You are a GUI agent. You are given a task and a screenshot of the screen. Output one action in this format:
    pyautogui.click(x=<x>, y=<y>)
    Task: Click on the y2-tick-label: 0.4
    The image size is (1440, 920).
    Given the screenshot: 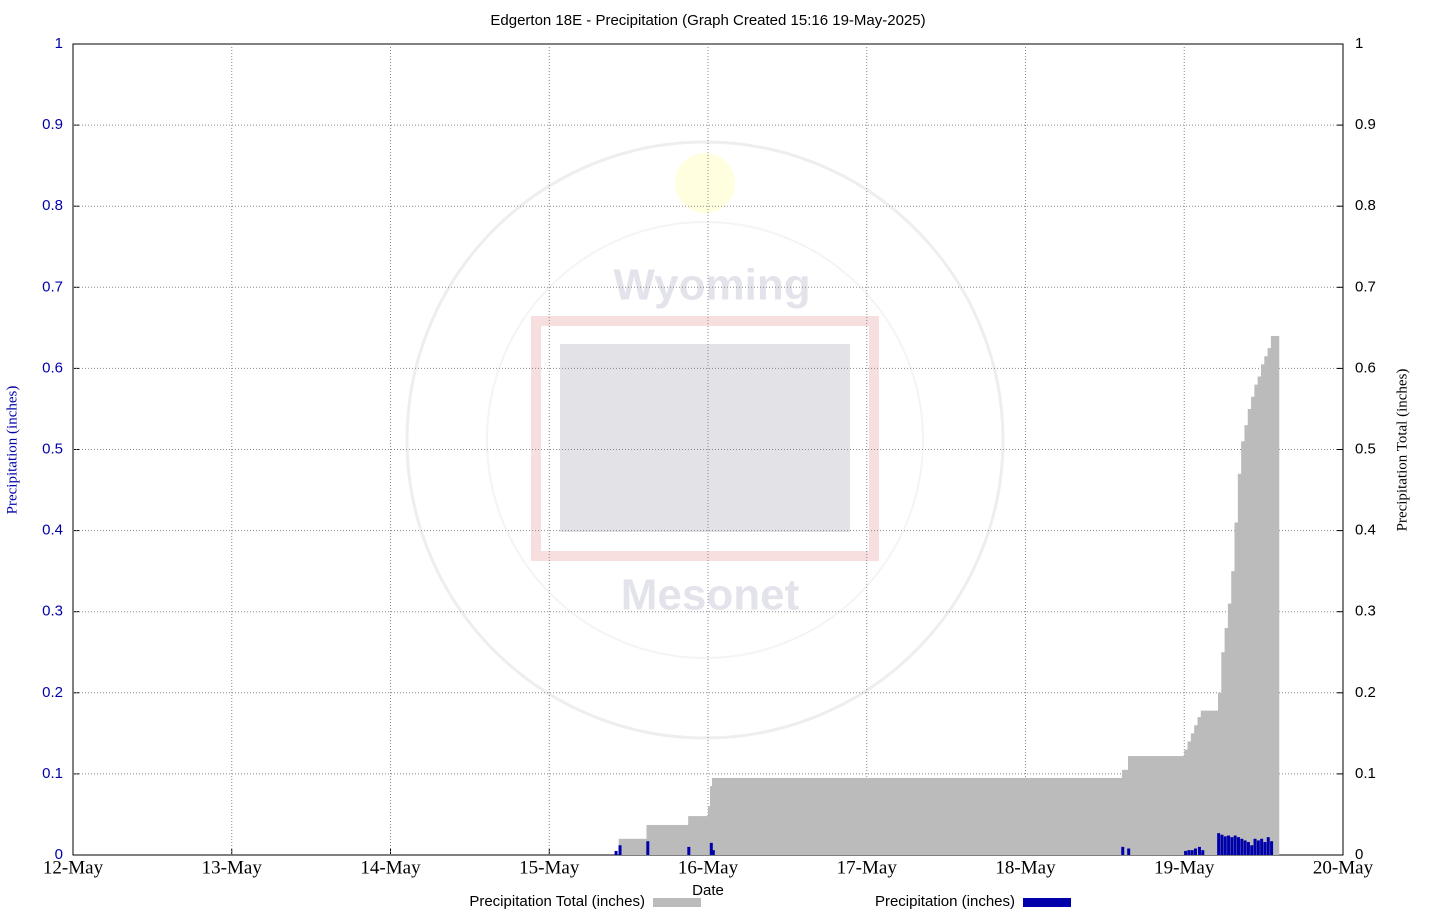 What is the action you would take?
    pyautogui.click(x=1365, y=530)
    